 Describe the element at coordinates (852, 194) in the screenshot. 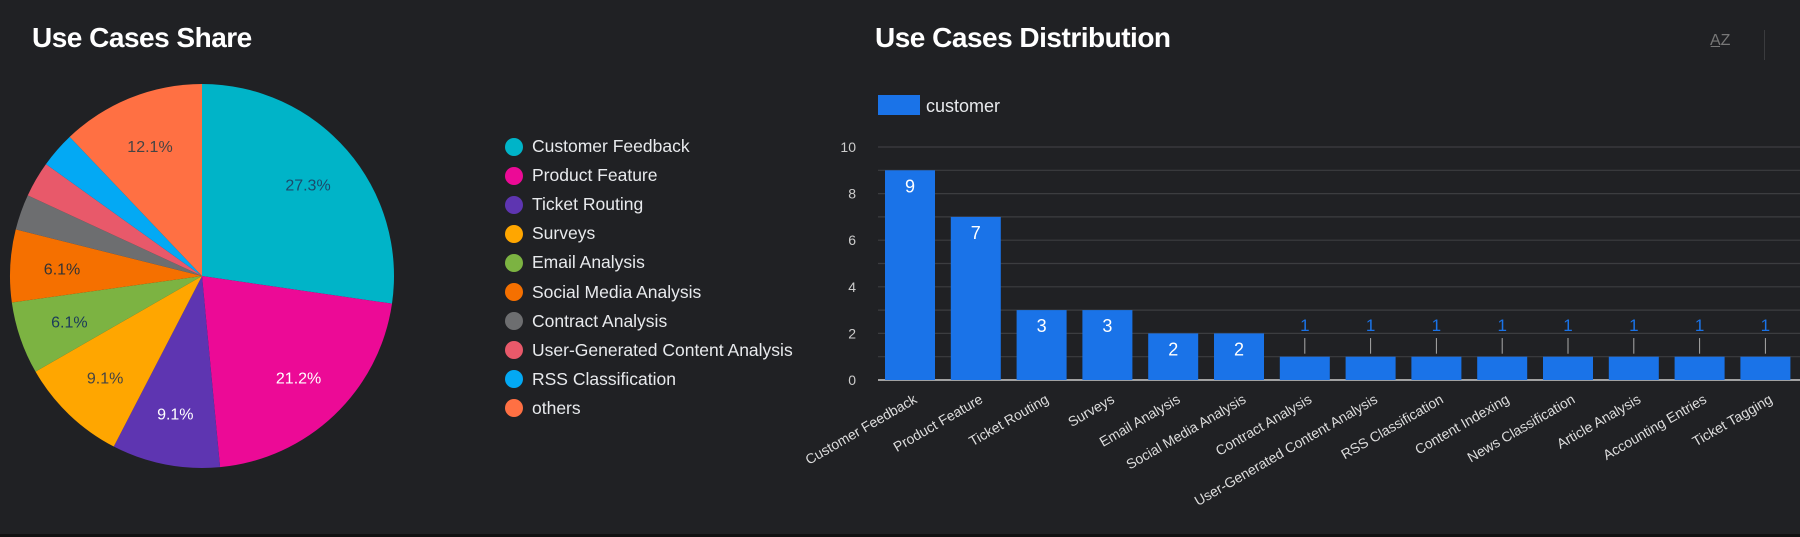

I see `y-tick-label: 8` at that location.